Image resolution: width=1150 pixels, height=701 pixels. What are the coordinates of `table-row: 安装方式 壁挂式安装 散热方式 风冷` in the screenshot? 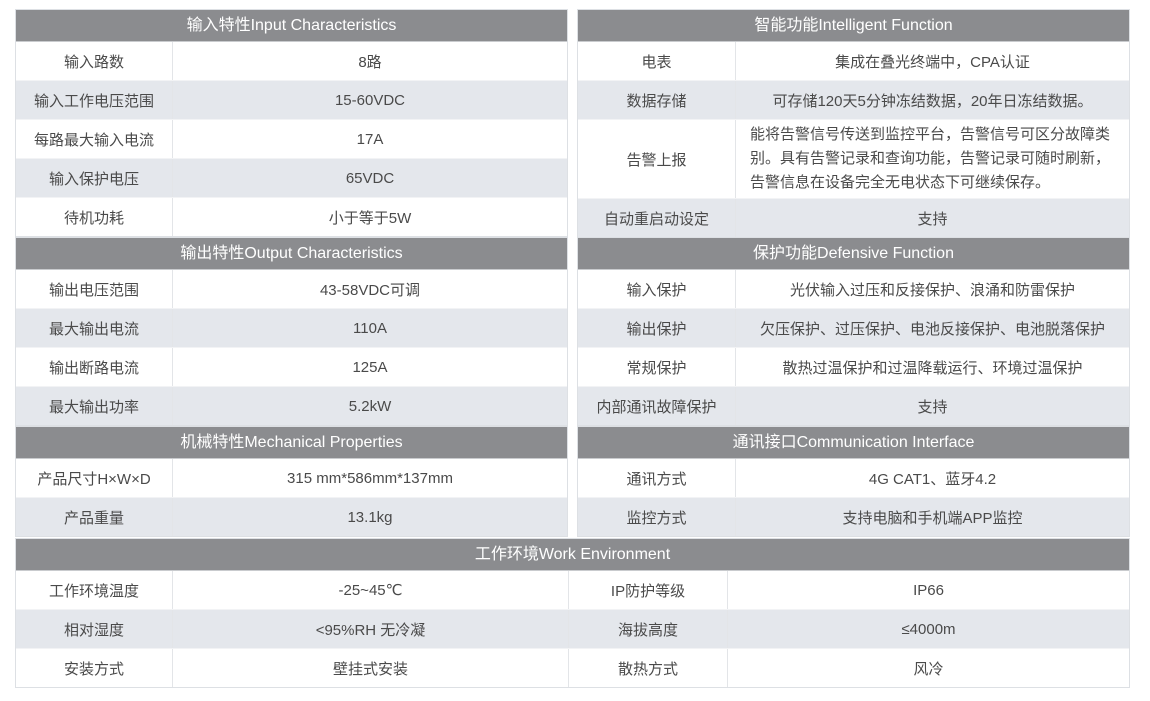 It's located at (572, 668).